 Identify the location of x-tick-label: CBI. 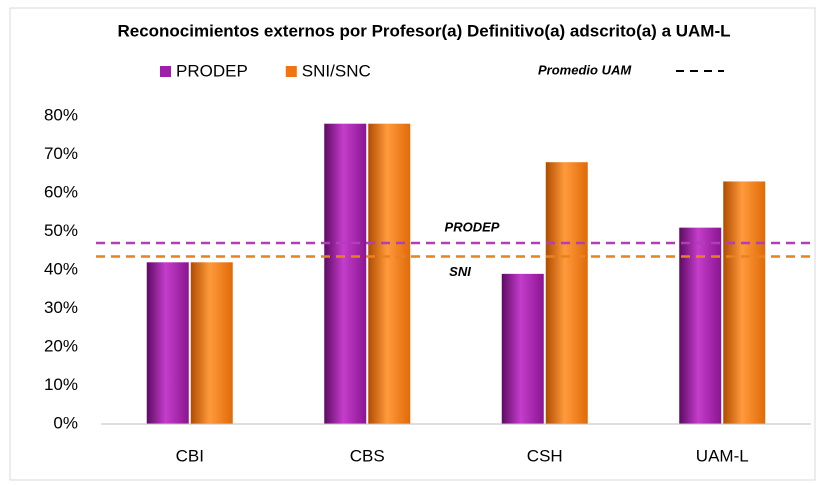
(190, 455).